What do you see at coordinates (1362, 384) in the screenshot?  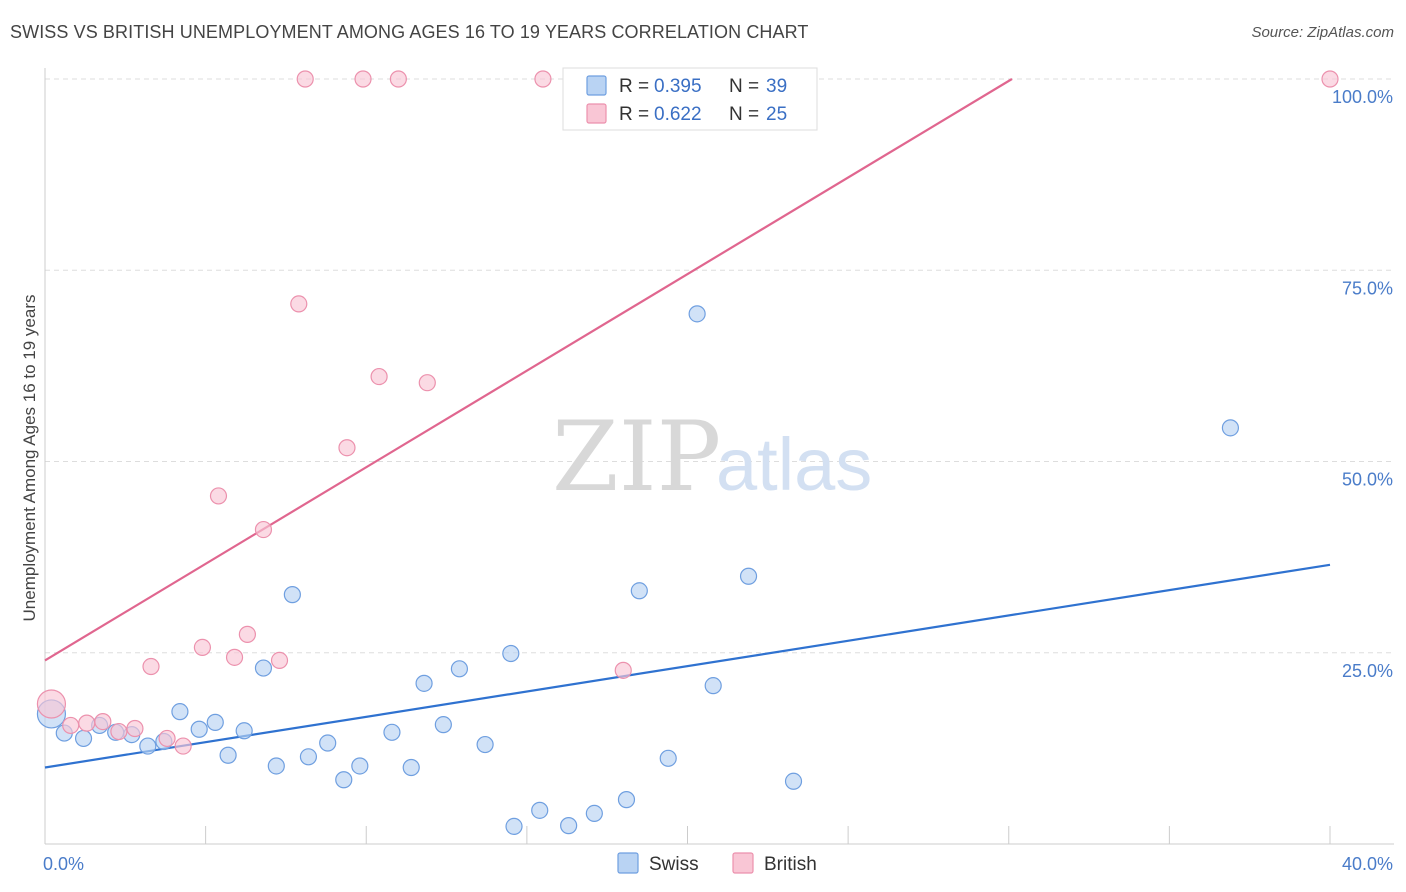 I see `y-tick-labels: 25.0% 50.0% 75.0% 100.0%` at bounding box center [1362, 384].